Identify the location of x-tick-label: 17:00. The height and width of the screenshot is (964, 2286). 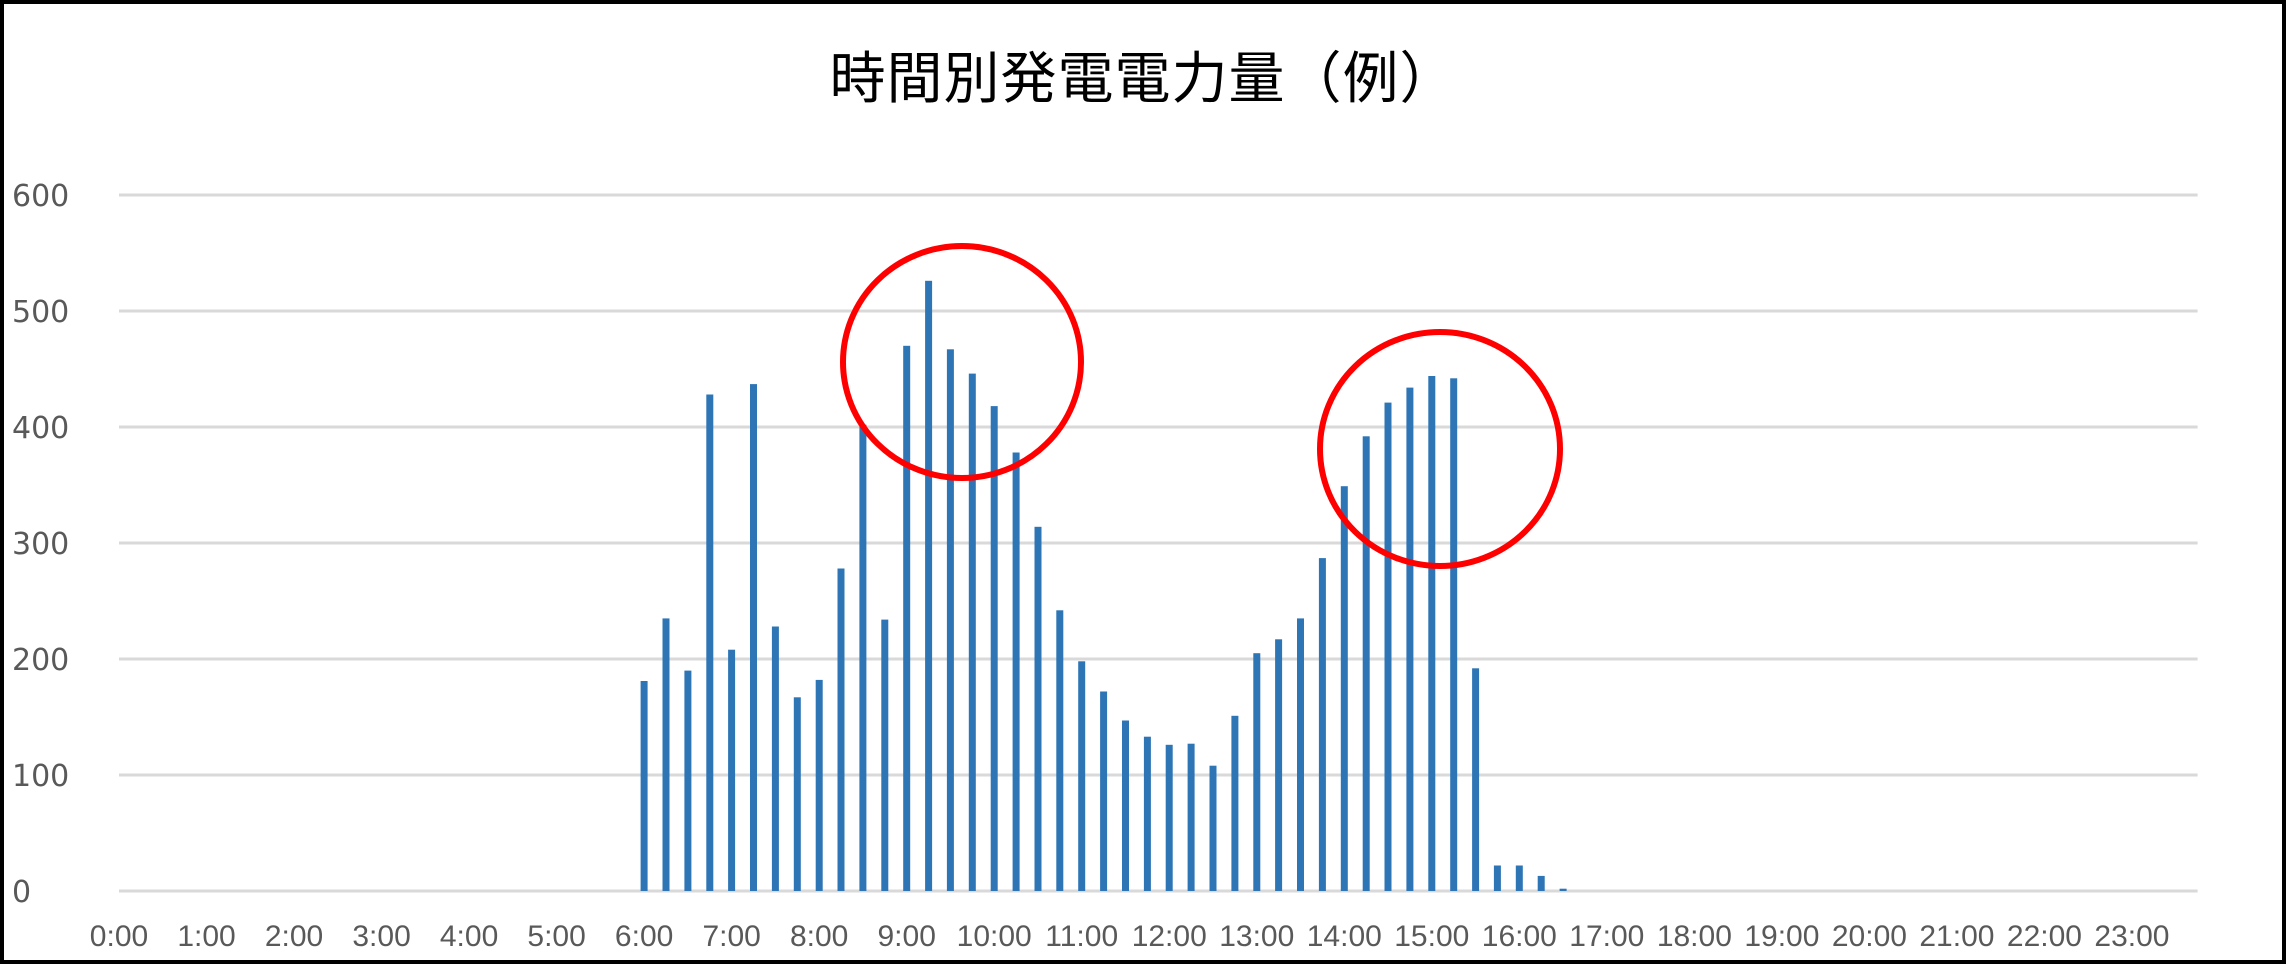
(1606, 936).